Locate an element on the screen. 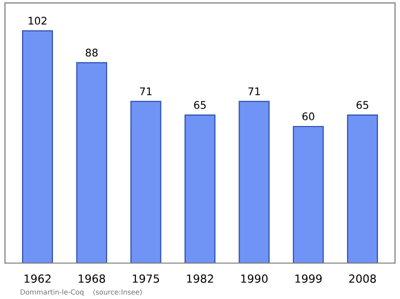 The width and height of the screenshot is (400, 299). x-tick-label: 1968 is located at coordinates (92, 278).